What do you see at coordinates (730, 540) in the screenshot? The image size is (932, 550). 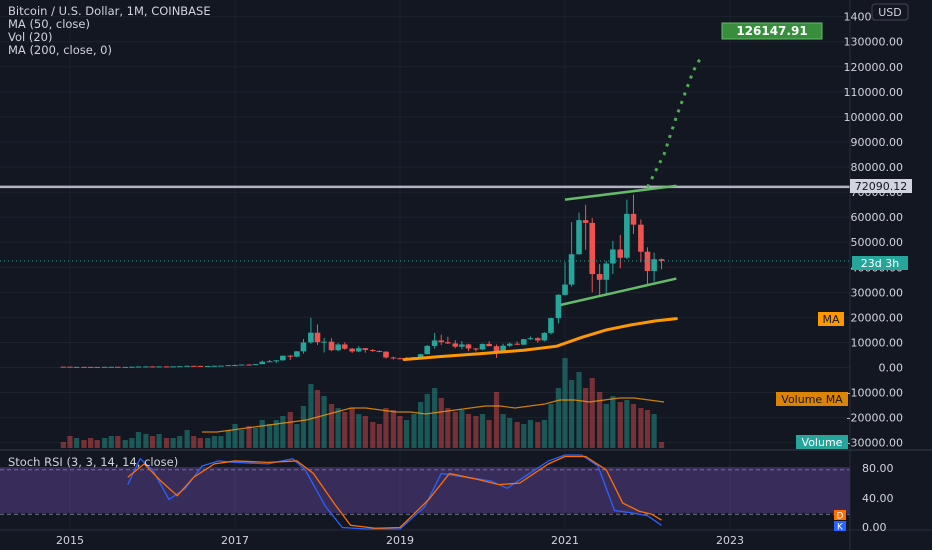 I see `x-tick-label: 2023` at bounding box center [730, 540].